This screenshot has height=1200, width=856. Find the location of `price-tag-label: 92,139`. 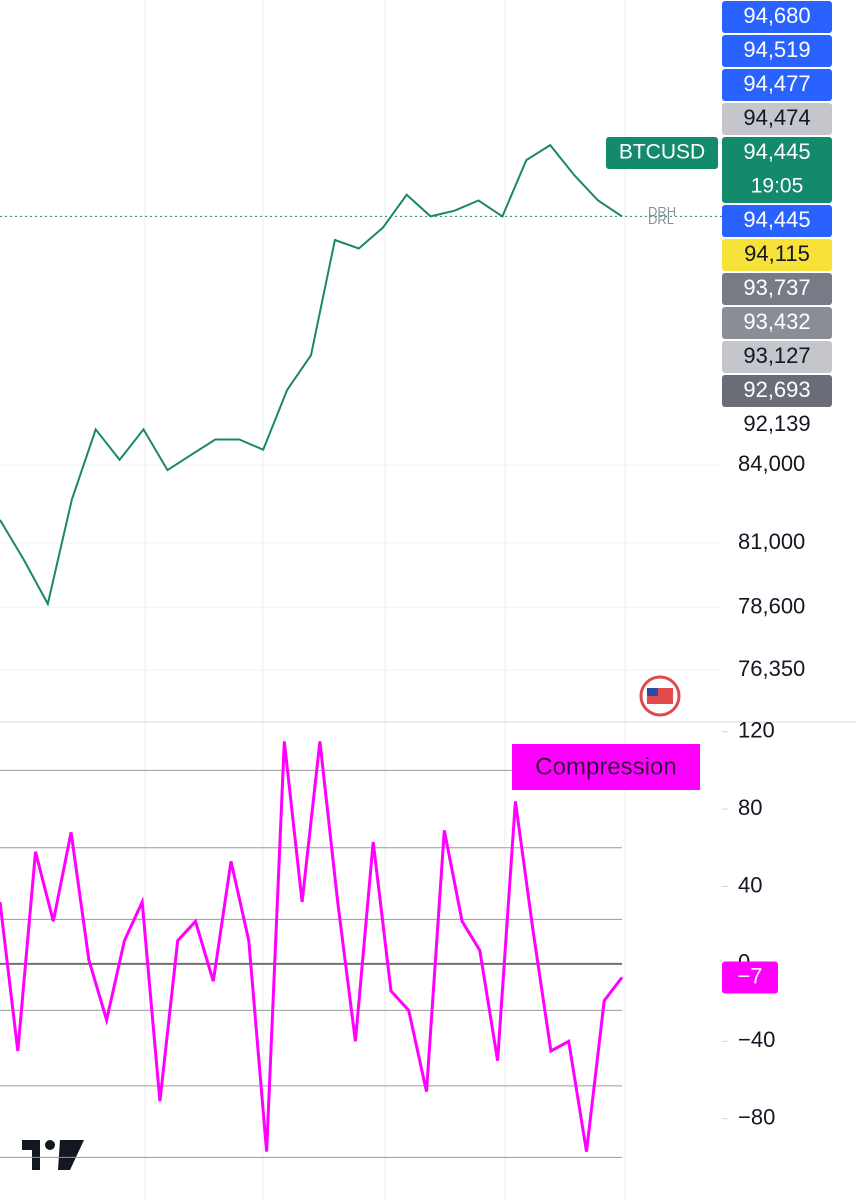

price-tag-label: 92,139 is located at coordinates (776, 423).